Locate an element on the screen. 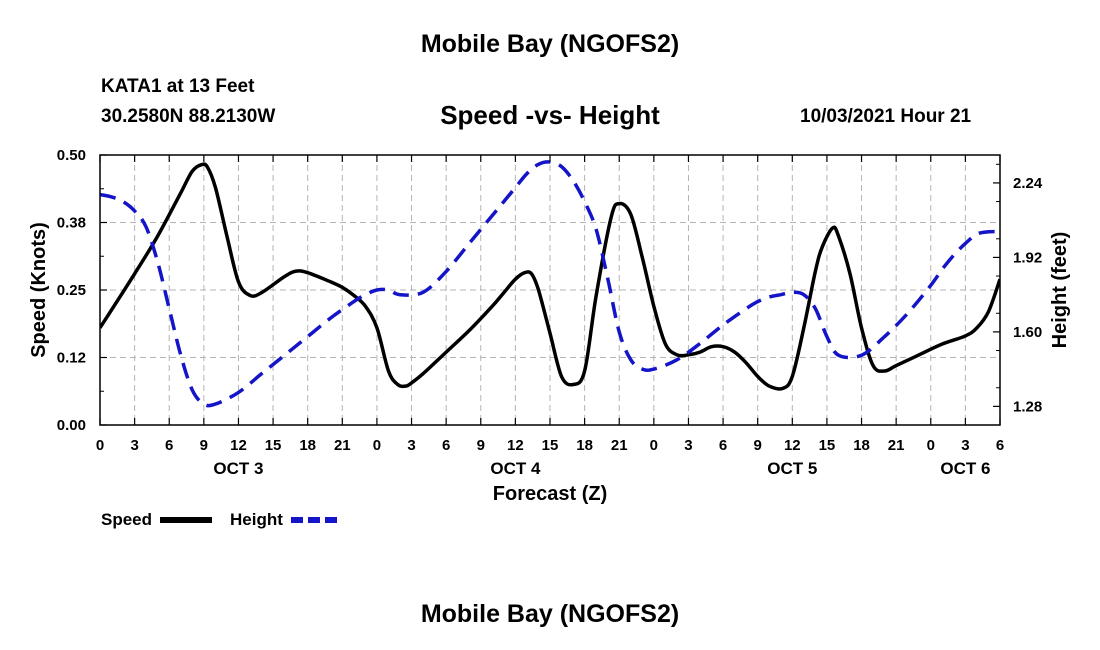 The height and width of the screenshot is (650, 1100). y2-tick-label: 1.60 is located at coordinates (1027, 332).